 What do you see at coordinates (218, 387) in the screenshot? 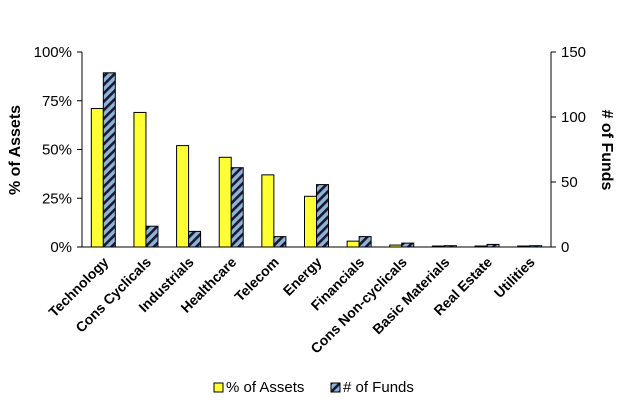
I see `legend-swatch-assets` at bounding box center [218, 387].